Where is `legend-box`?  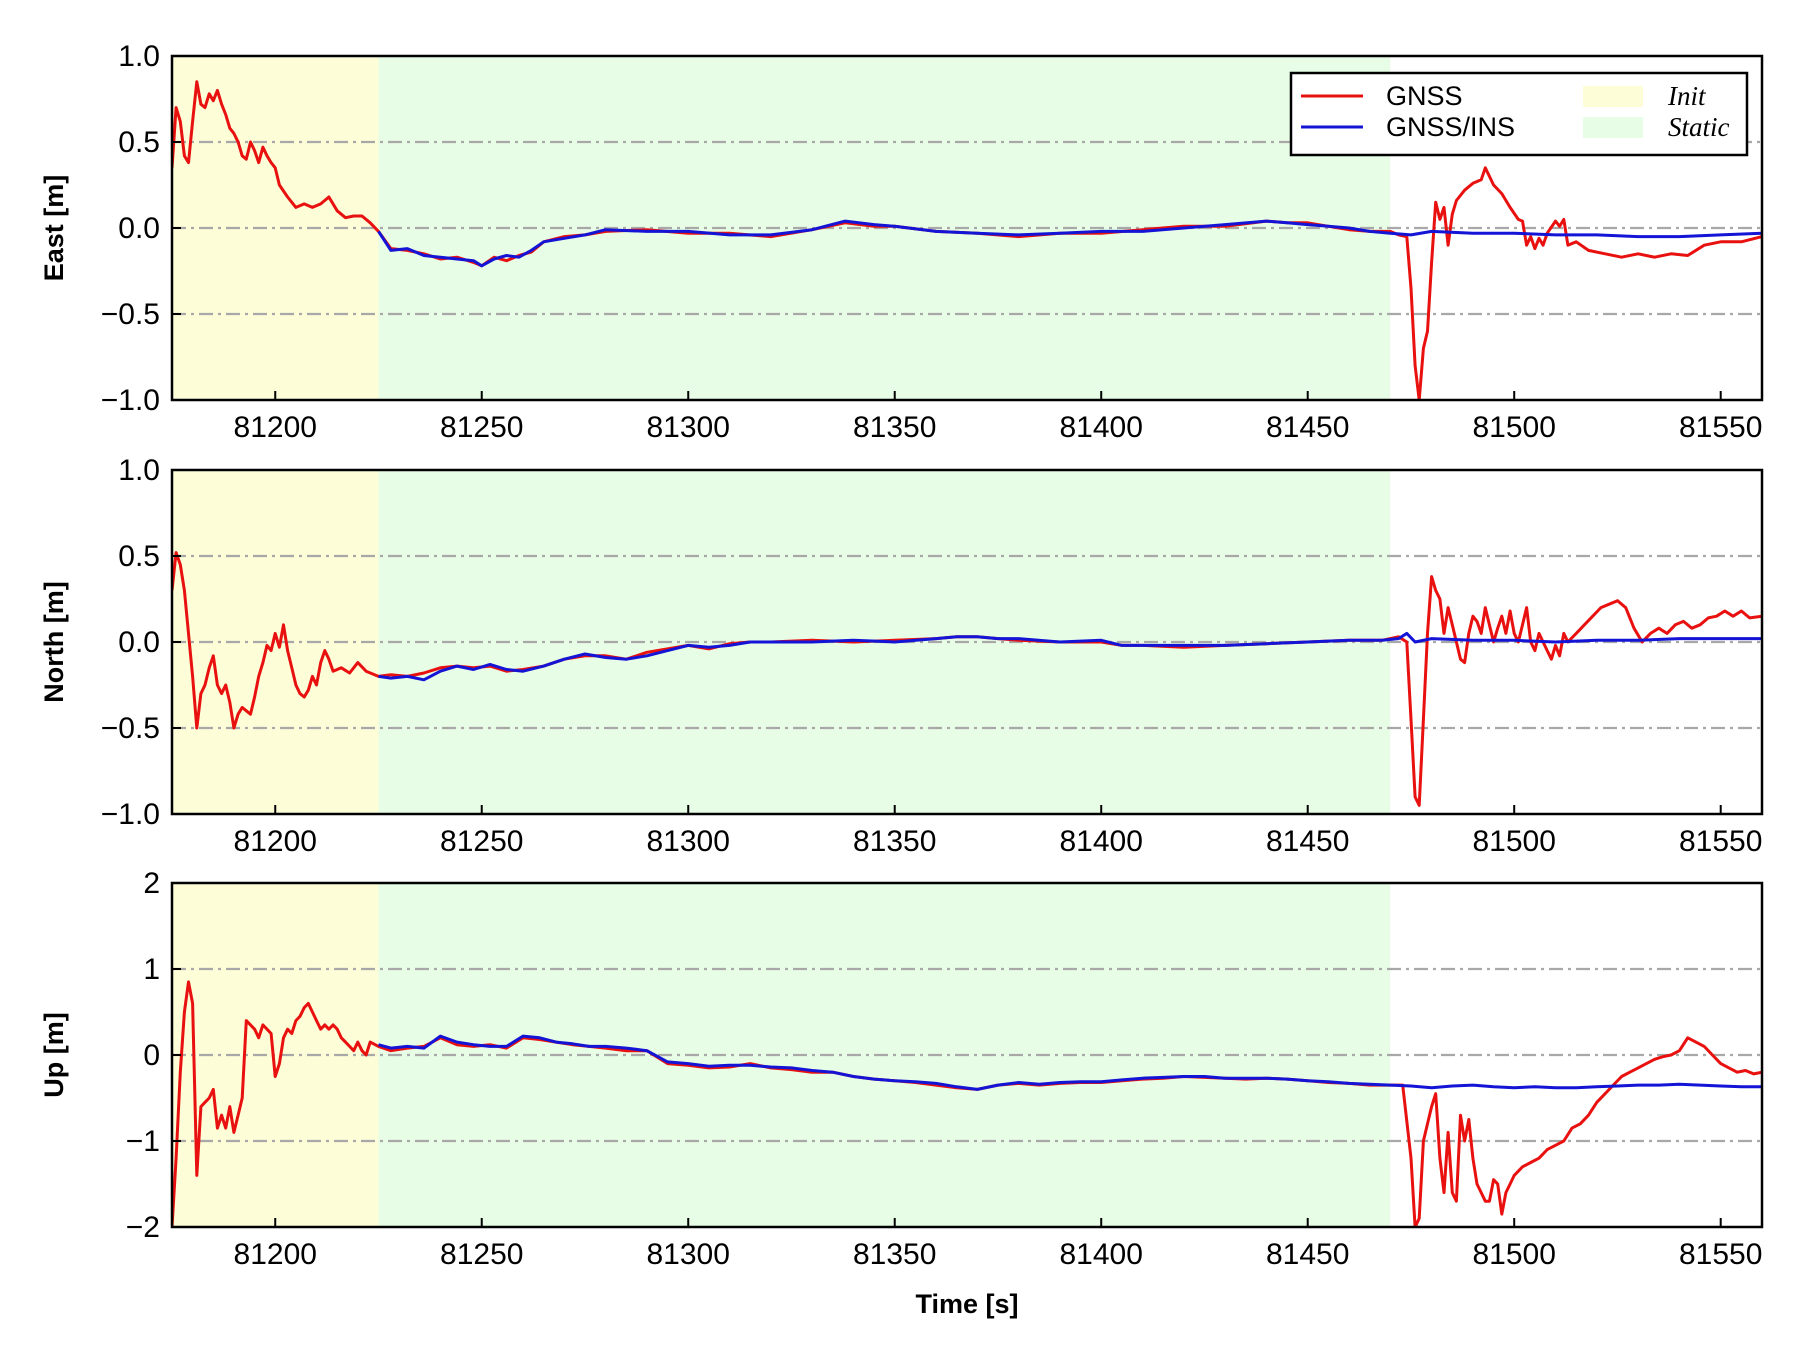
legend-box is located at coordinates (1519, 114).